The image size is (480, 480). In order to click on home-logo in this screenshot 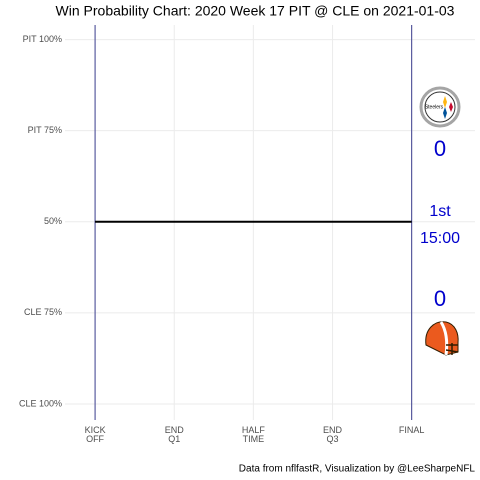, I will do `click(442, 338)`.